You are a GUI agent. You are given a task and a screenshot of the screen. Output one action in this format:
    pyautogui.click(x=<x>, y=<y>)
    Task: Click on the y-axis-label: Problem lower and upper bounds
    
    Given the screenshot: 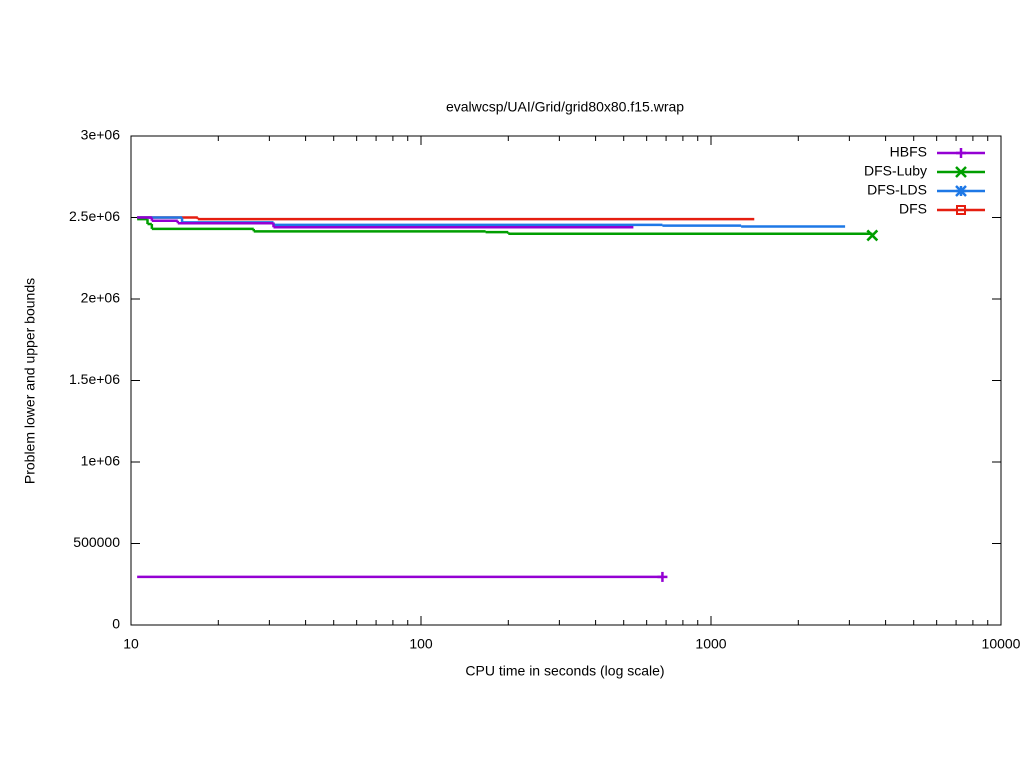 What is the action you would take?
    pyautogui.click(x=30, y=381)
    